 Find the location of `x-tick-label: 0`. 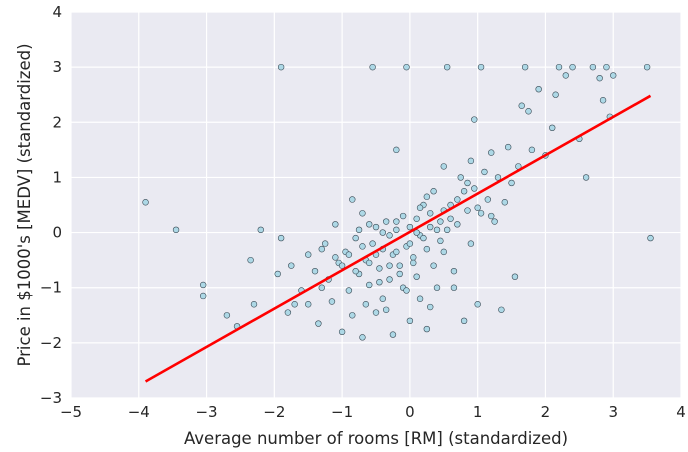

x-tick-label: 0 is located at coordinates (410, 412).